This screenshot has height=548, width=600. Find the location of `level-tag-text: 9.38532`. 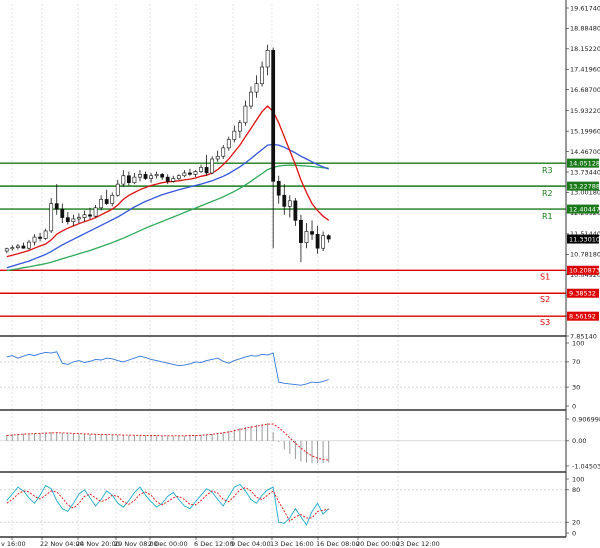

level-tag-text: 9.38532 is located at coordinates (582, 294).